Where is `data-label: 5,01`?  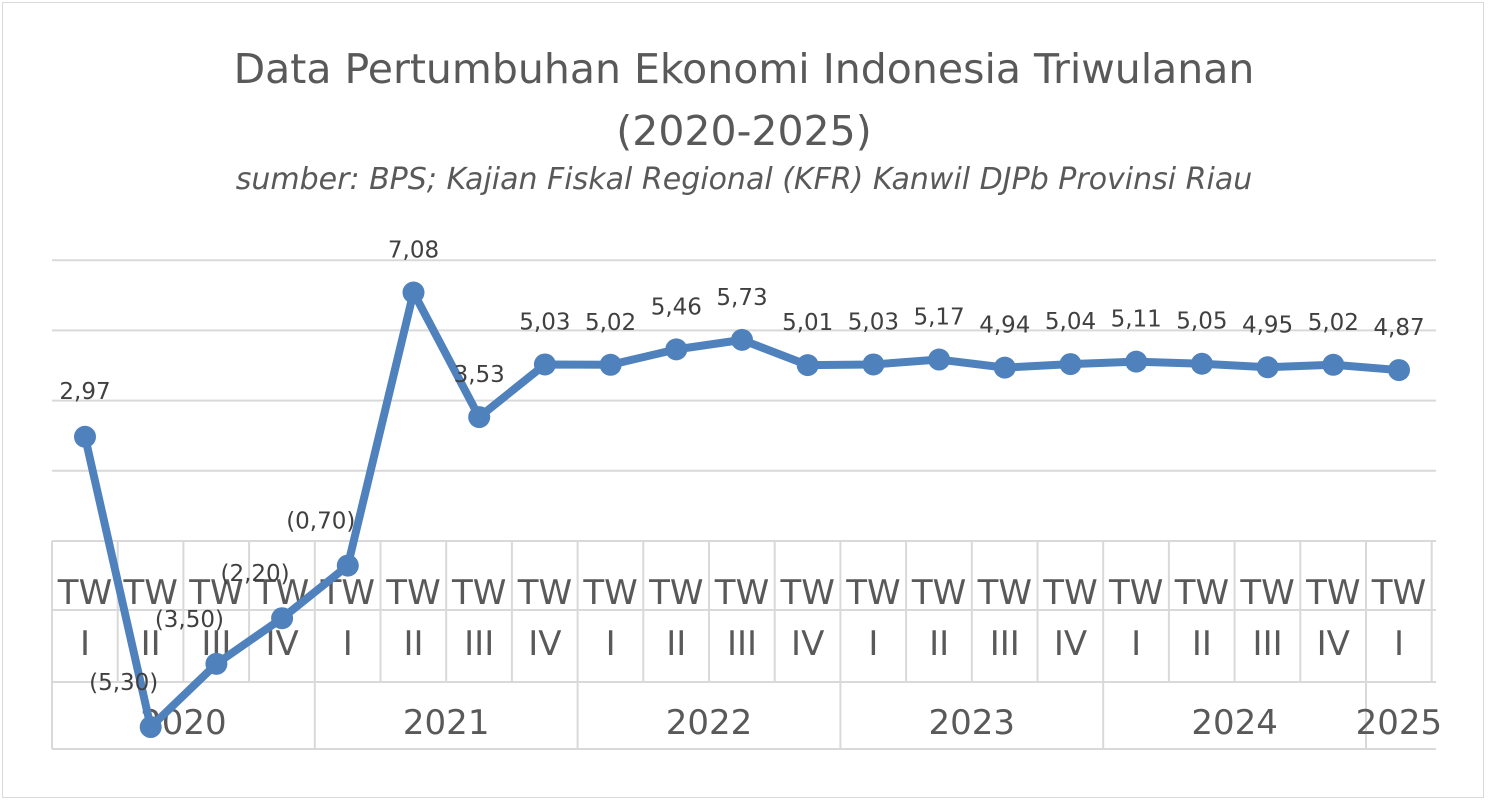
data-label: 5,01 is located at coordinates (807, 323).